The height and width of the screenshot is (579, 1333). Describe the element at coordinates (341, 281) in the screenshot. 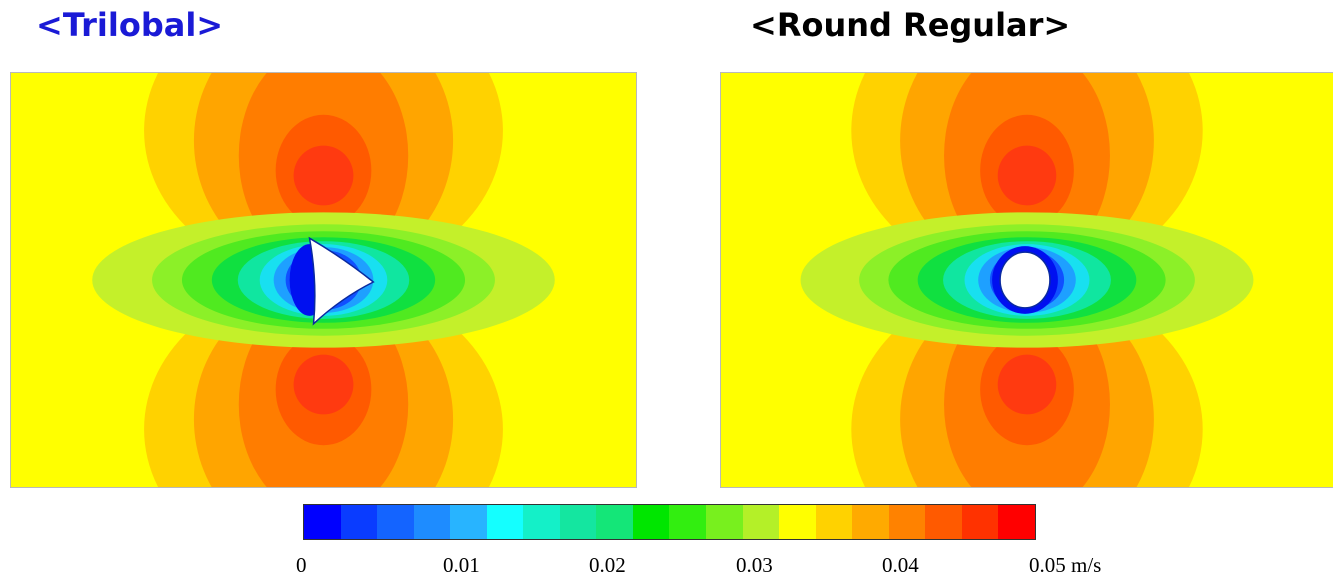

I see `trilobal-fiber-cross-section` at that location.